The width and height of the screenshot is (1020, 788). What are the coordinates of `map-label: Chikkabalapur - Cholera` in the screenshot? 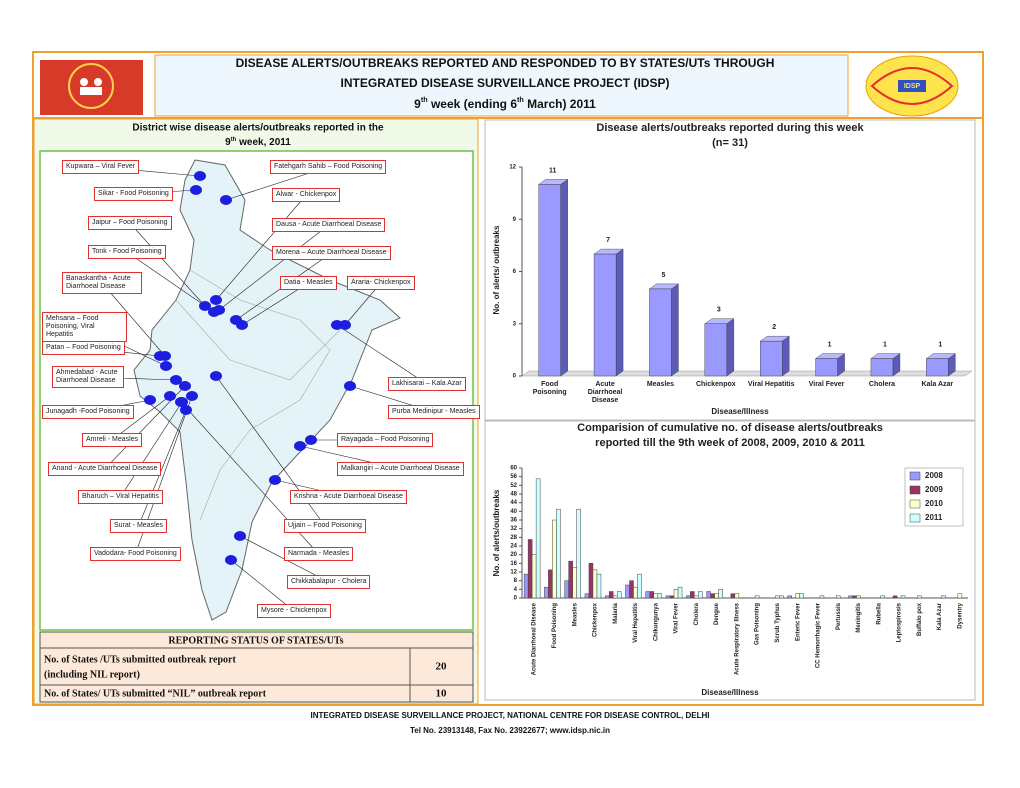 It's located at (329, 582).